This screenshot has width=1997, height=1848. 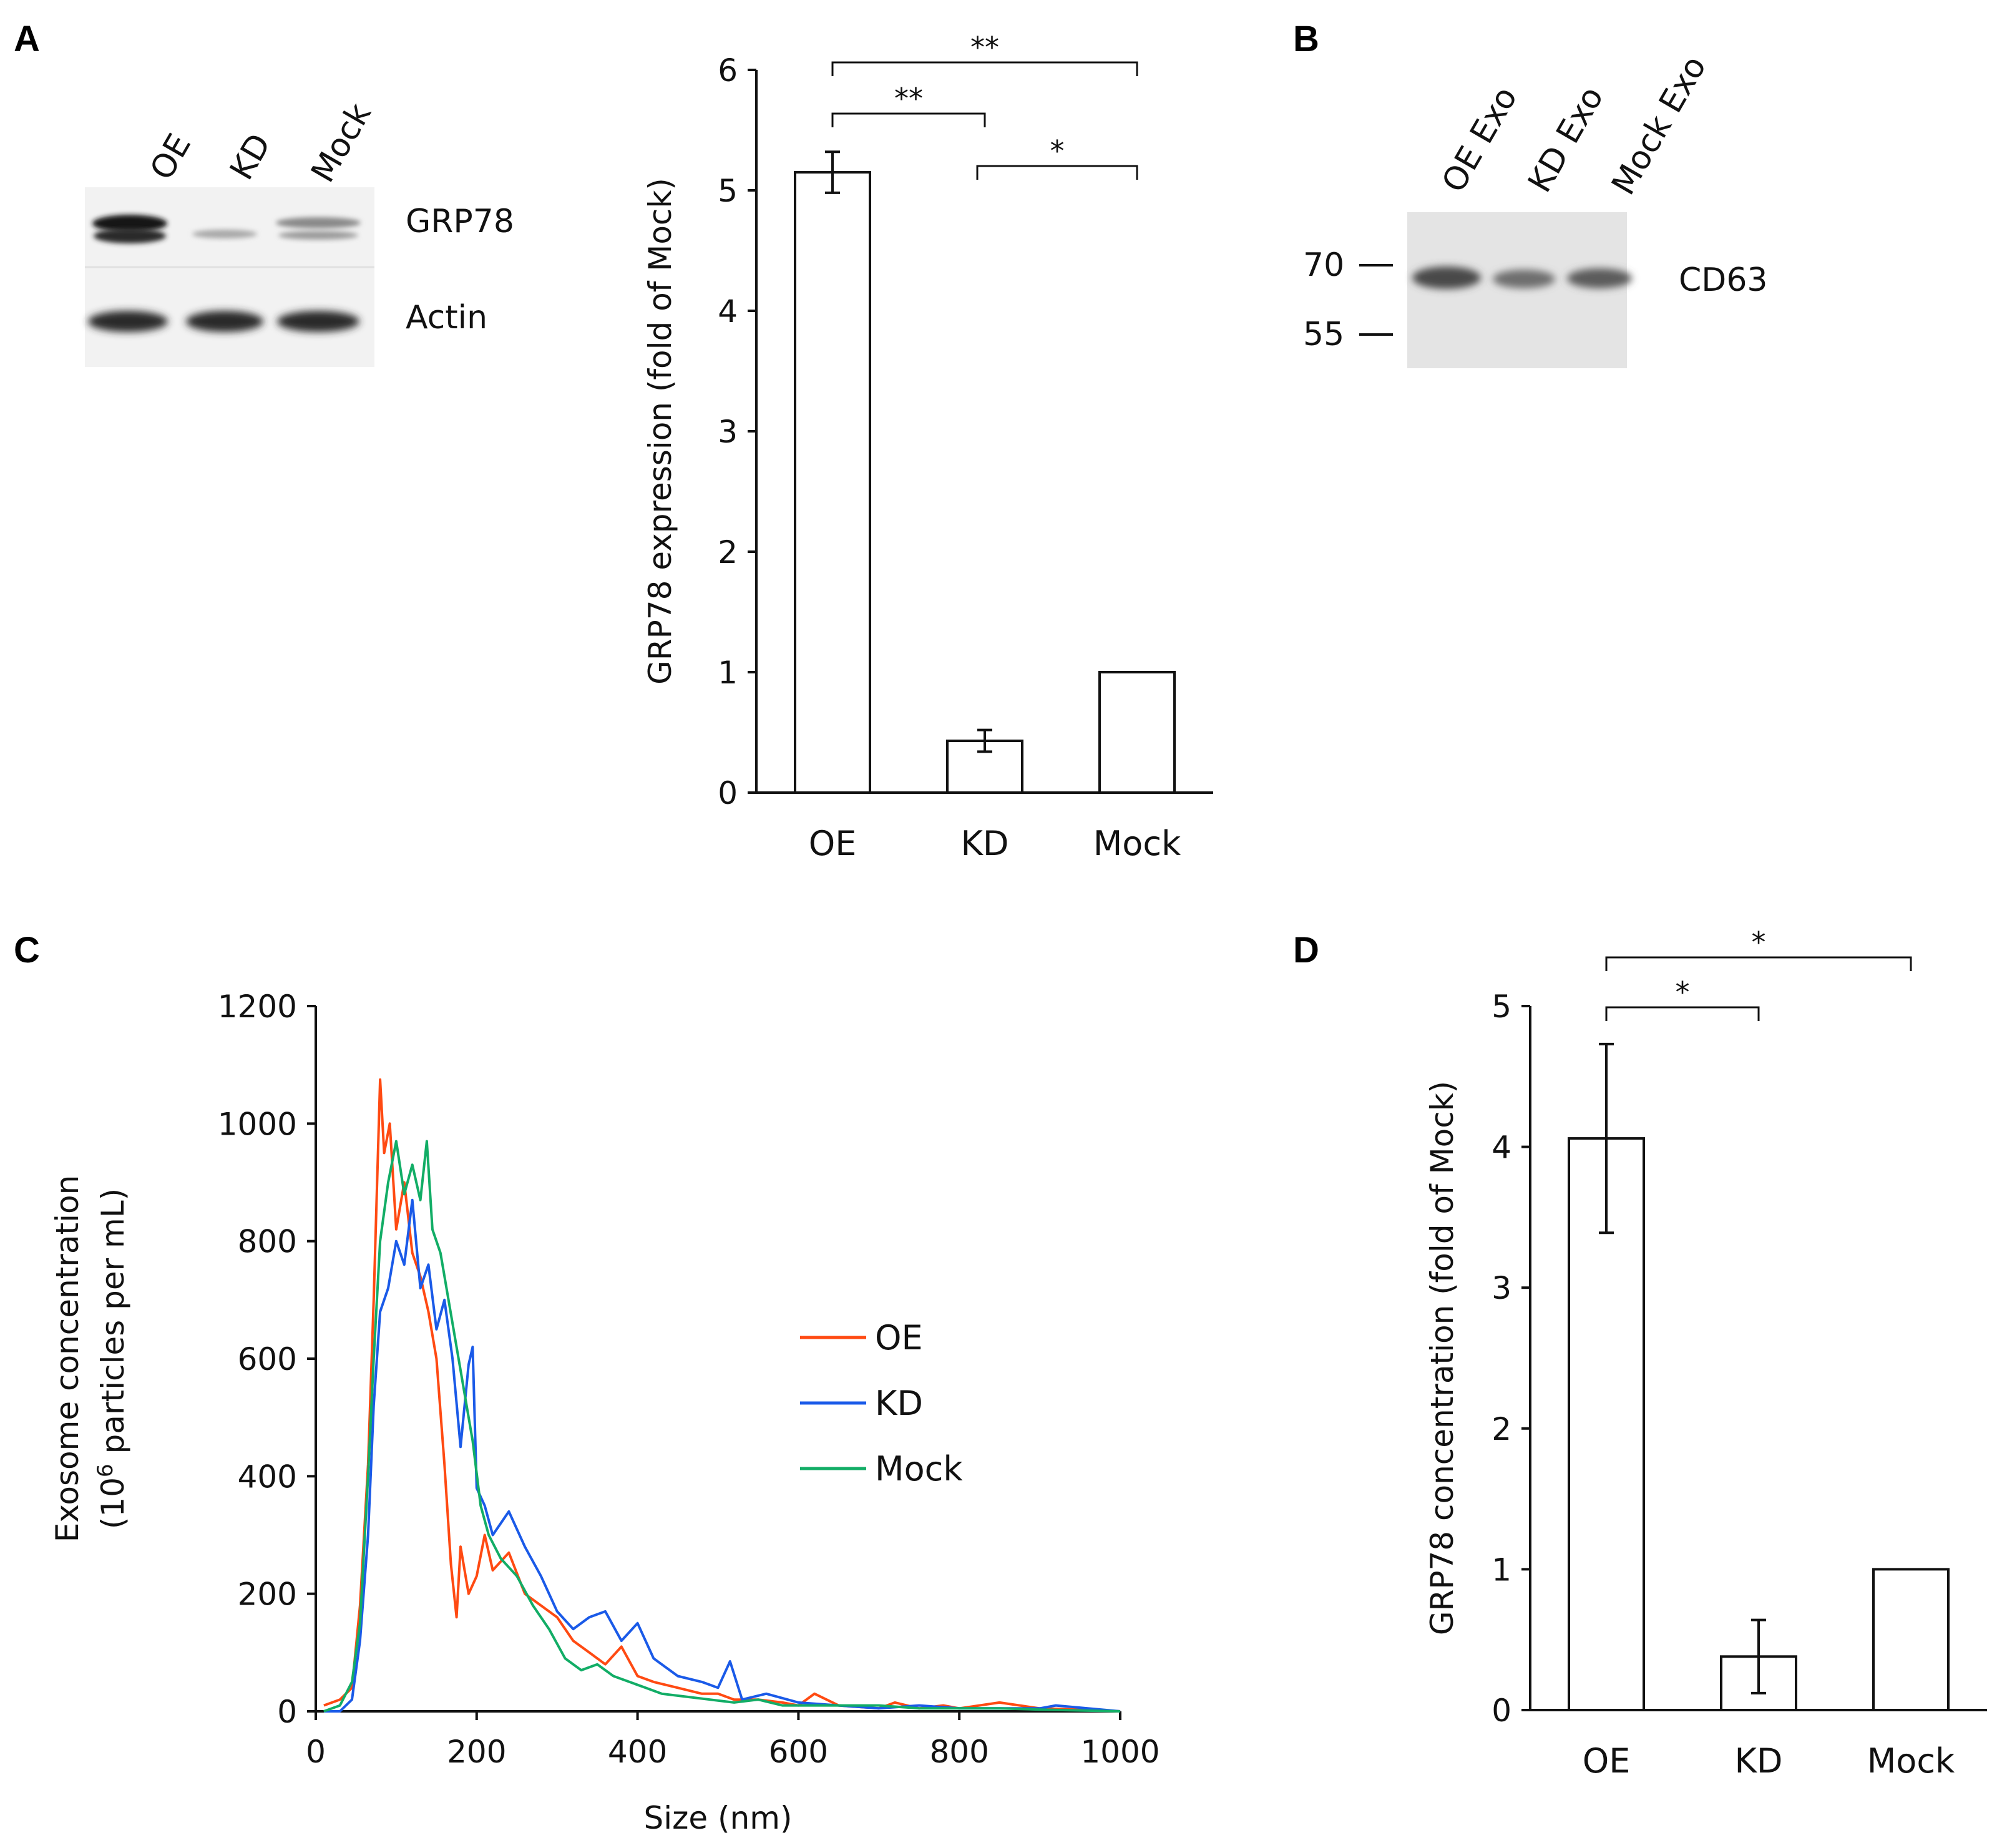 What do you see at coordinates (660, 432) in the screenshot?
I see `y-axis-title: GRP78 expression (fold of Mock)` at bounding box center [660, 432].